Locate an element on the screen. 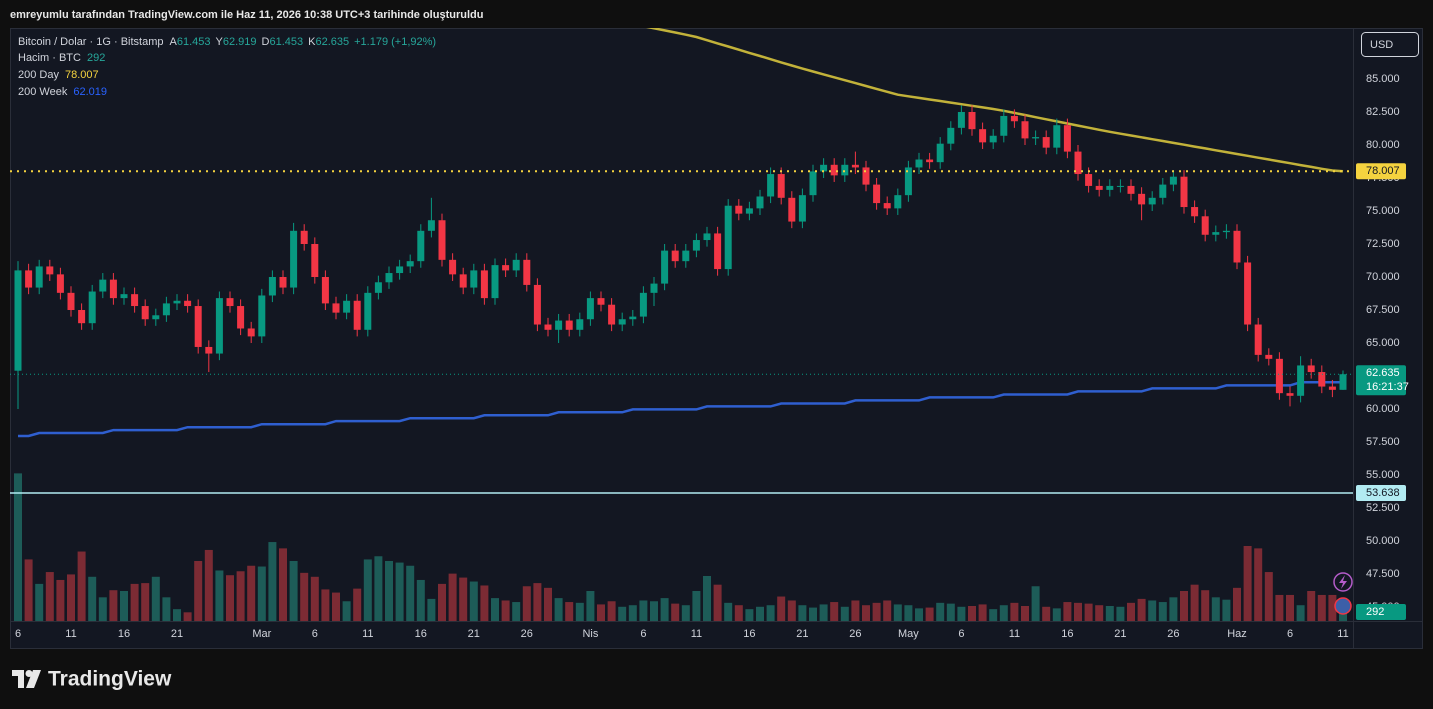 The width and height of the screenshot is (1433, 709). brand-logo is located at coordinates (26, 679).